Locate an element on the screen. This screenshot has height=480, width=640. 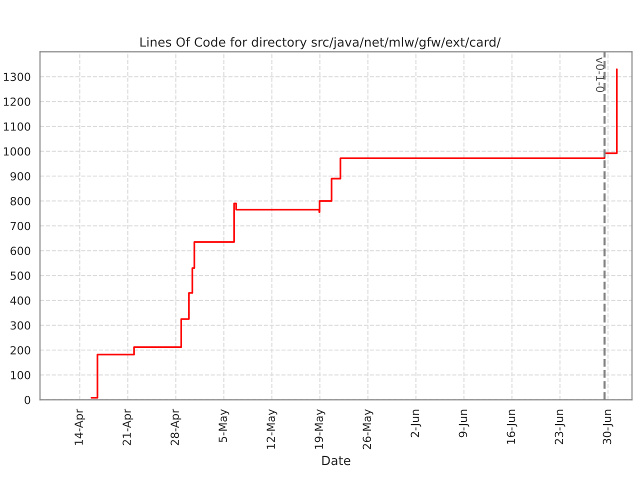
y-tick-label: 1300 is located at coordinates (17, 77).